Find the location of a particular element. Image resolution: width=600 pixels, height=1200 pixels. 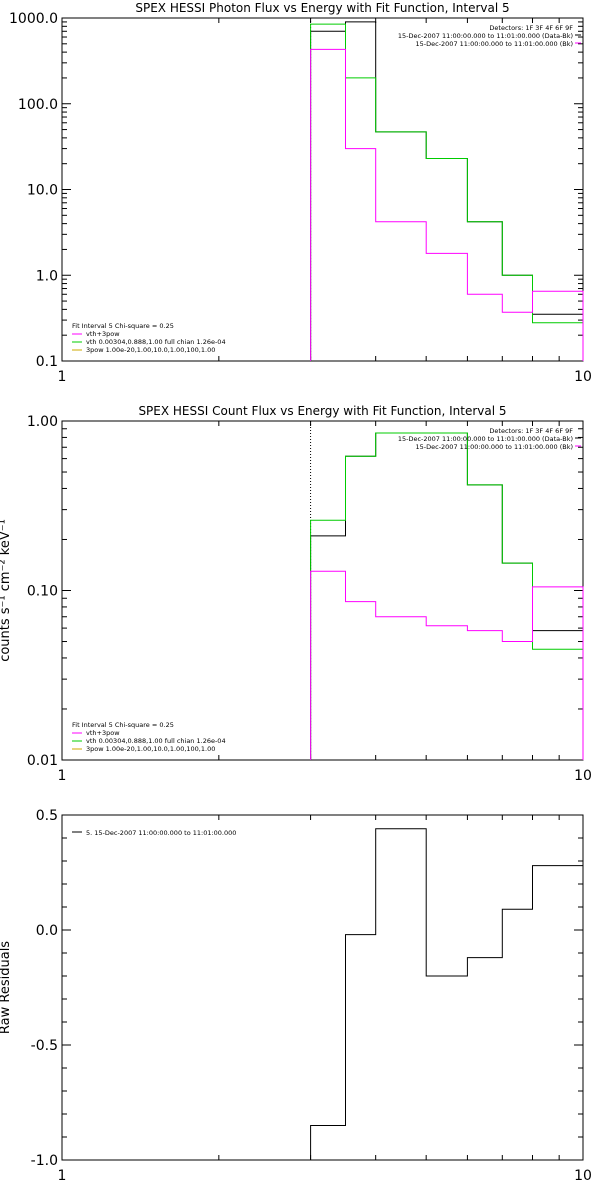

residual-histogram is located at coordinates (446, 994).